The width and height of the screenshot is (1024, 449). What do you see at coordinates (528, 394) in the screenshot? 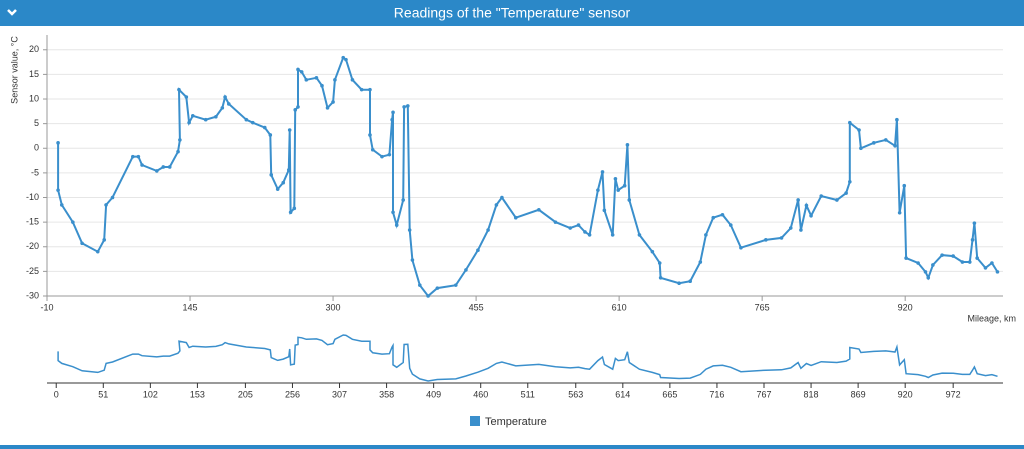
I see `navigator-tick-label: 511` at bounding box center [528, 394].